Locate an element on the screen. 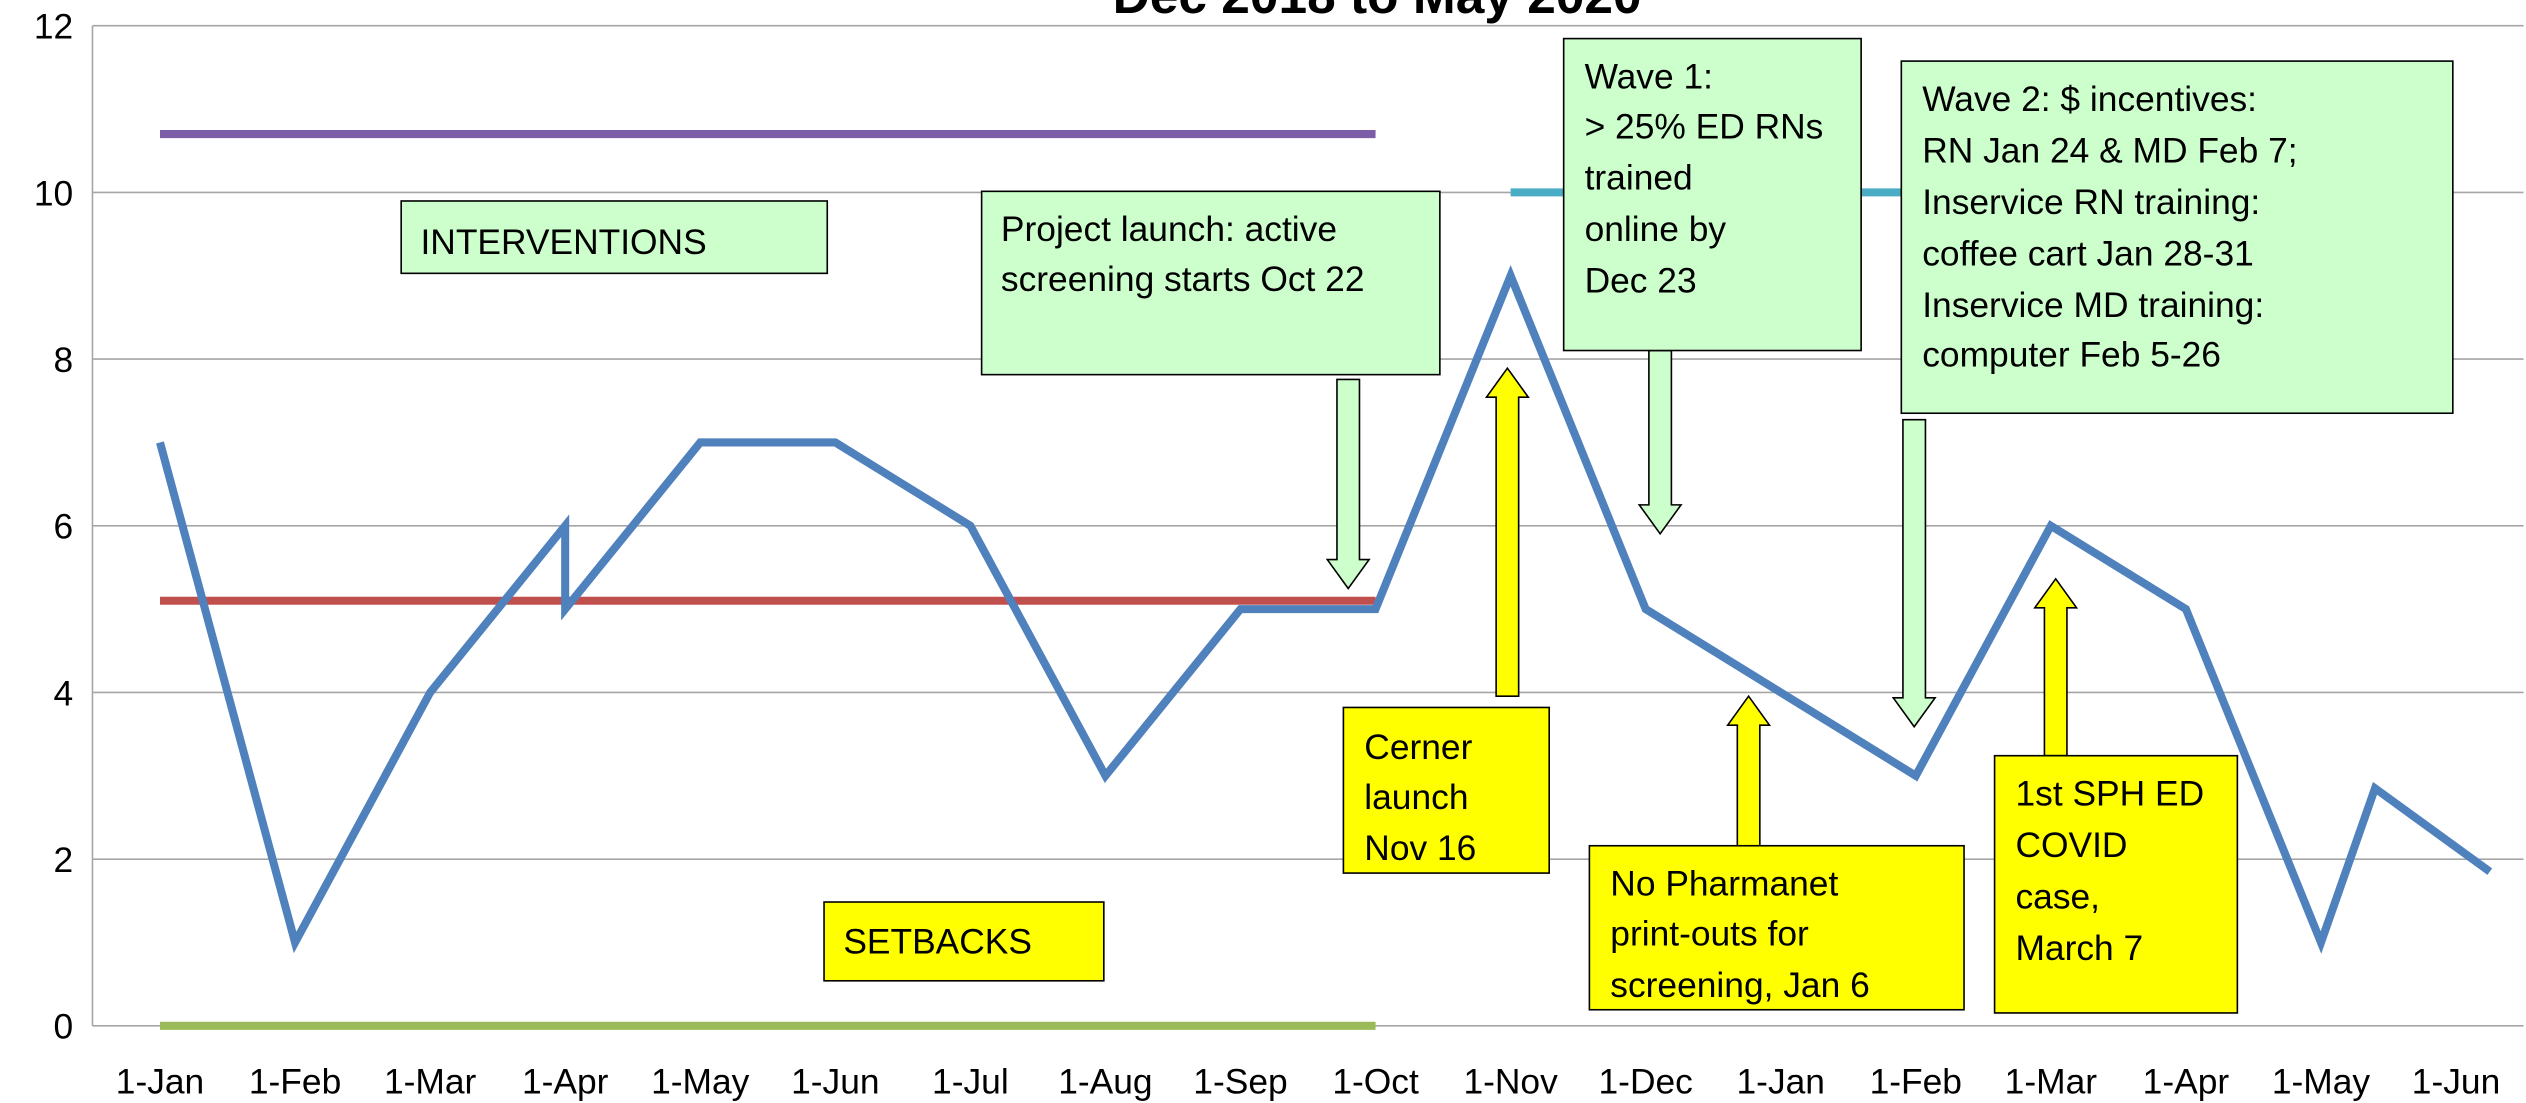 The height and width of the screenshot is (1103, 2526). annotation-text: case, is located at coordinates (2057, 896).